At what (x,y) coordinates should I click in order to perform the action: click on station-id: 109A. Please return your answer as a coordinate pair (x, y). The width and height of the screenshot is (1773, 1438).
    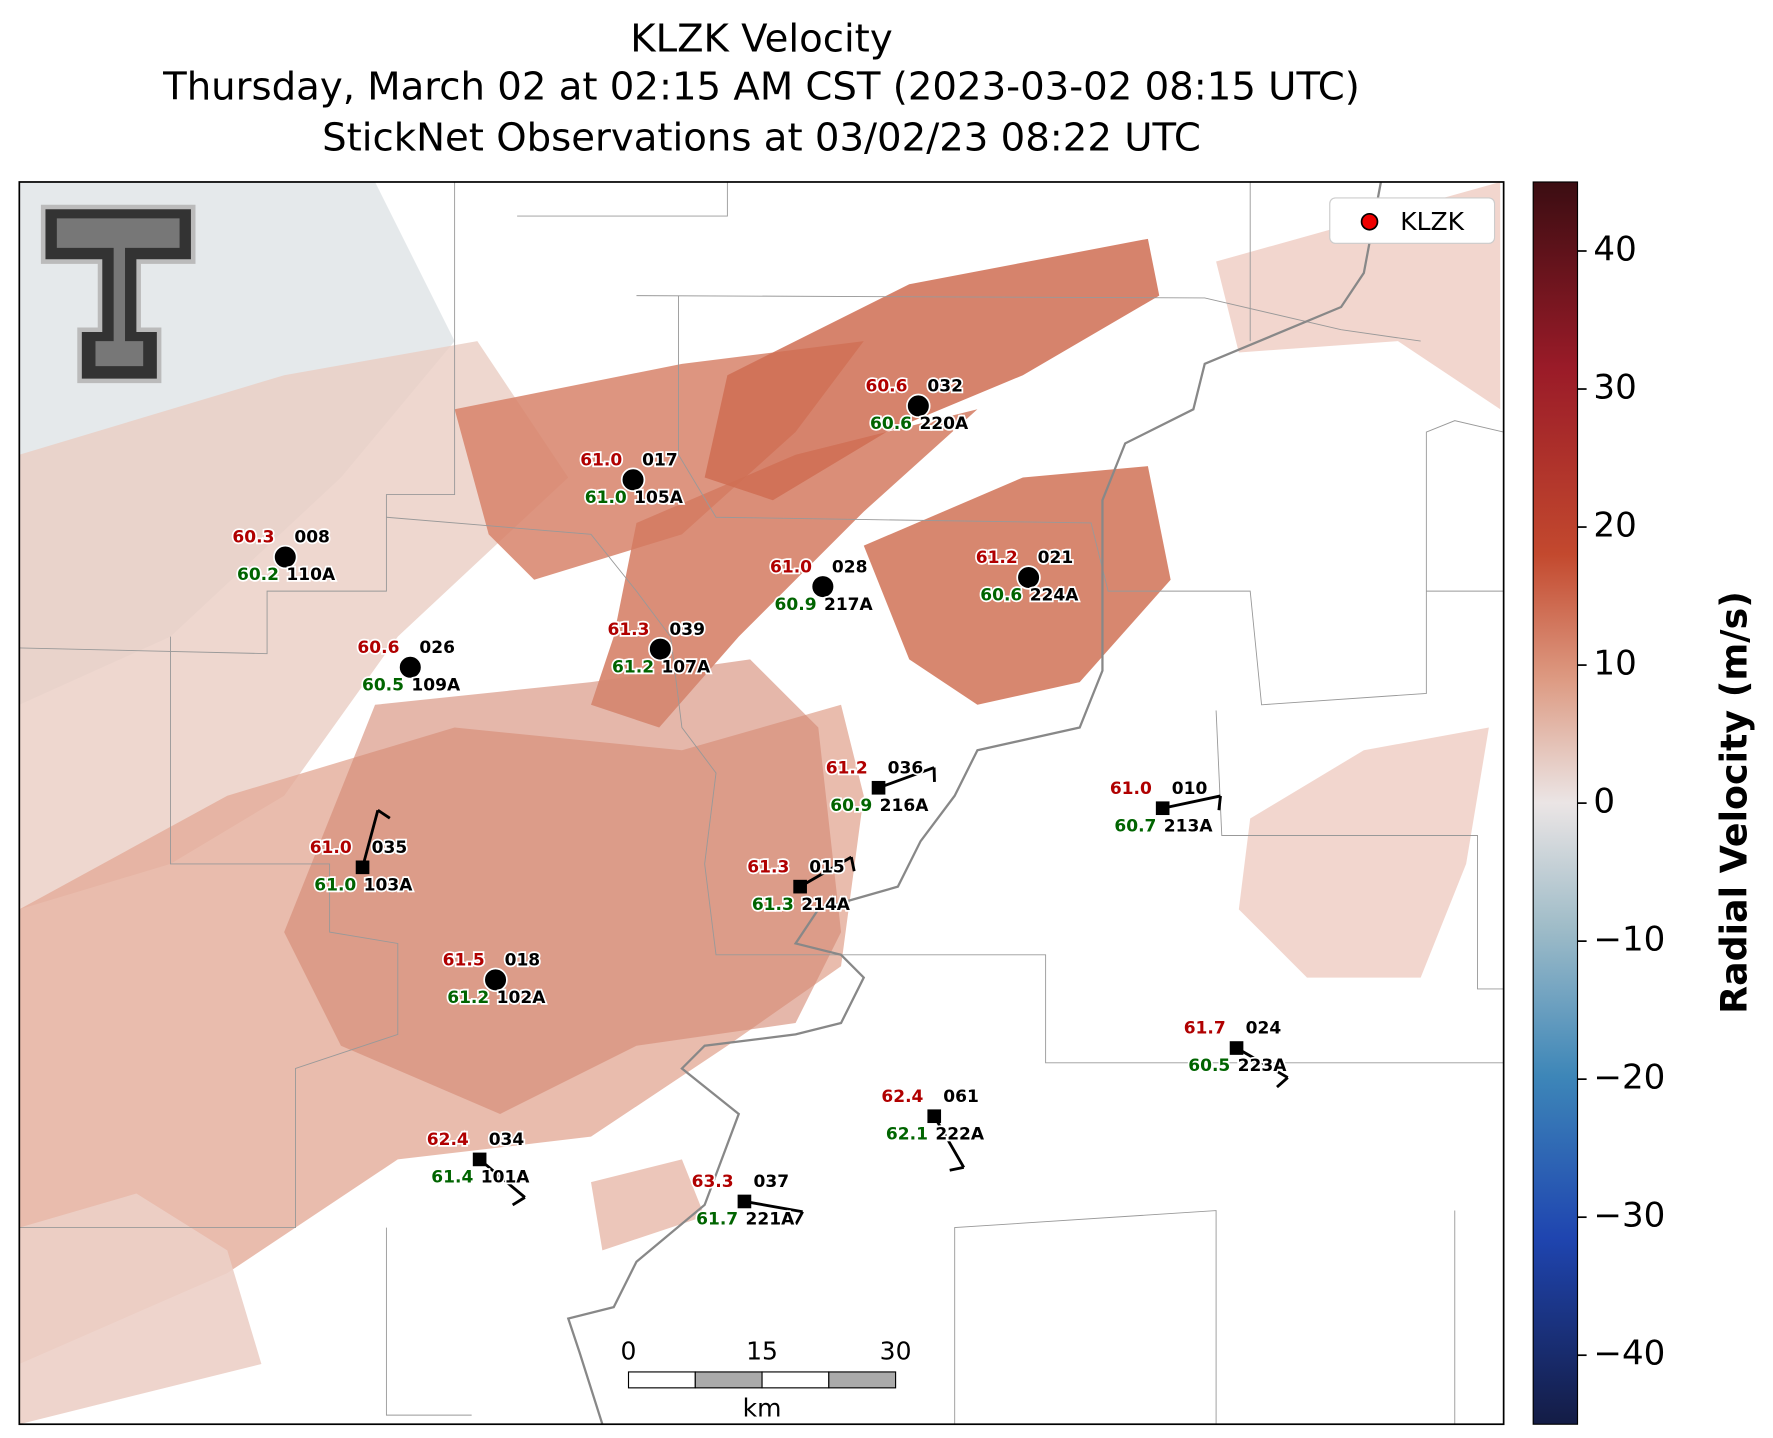
    Looking at the image, I should click on (436, 685).